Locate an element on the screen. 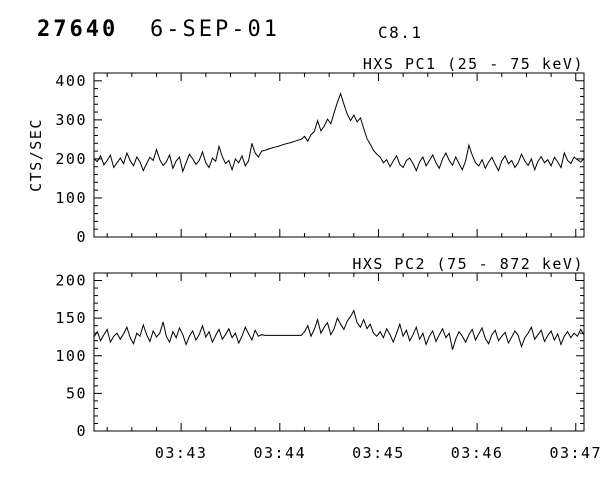 The width and height of the screenshot is (600, 480). goes-class-label: C8.1 is located at coordinates (400, 32).